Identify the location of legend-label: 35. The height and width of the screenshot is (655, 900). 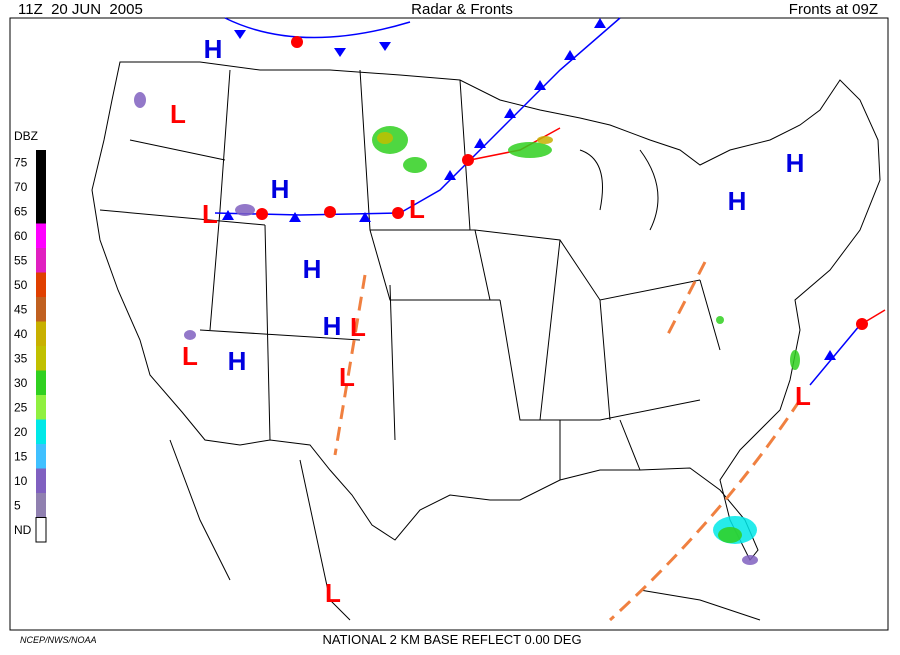
(21, 358).